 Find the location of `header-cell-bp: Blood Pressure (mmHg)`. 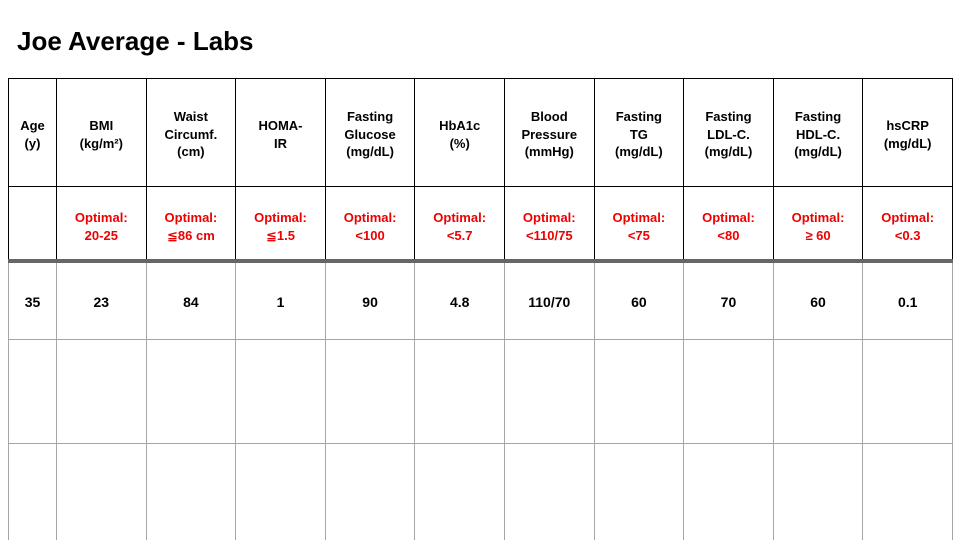

header-cell-bp: Blood Pressure (mmHg) is located at coordinates (549, 132).